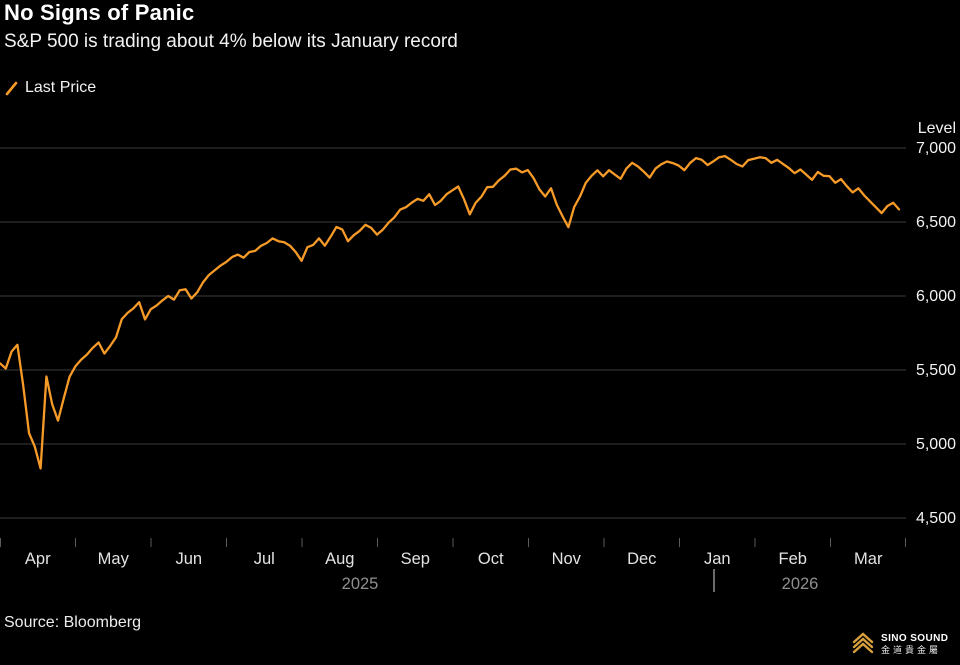 The image size is (960, 665). What do you see at coordinates (11, 88) in the screenshot?
I see `legend-line-icon` at bounding box center [11, 88].